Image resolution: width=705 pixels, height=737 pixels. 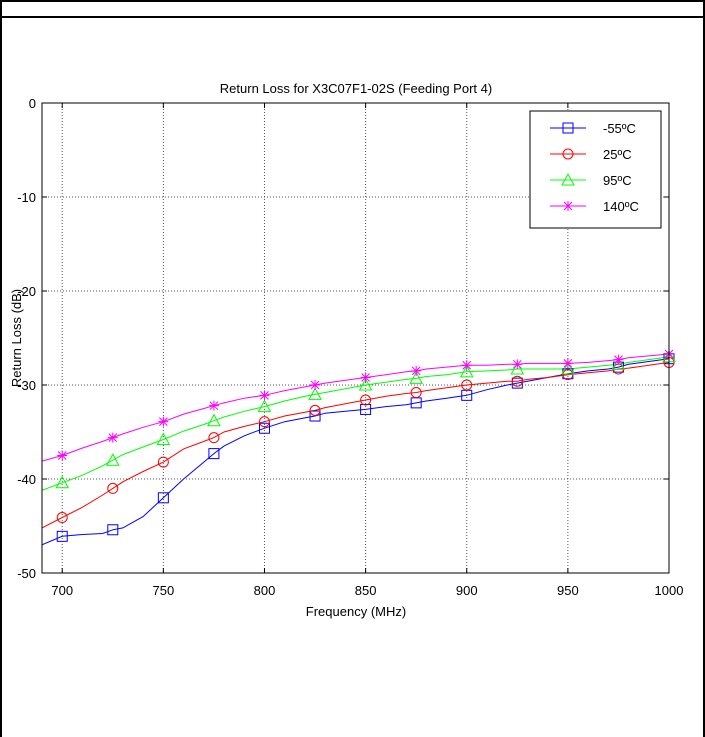 I want to click on y-tick-label: 0, so click(x=32, y=103).